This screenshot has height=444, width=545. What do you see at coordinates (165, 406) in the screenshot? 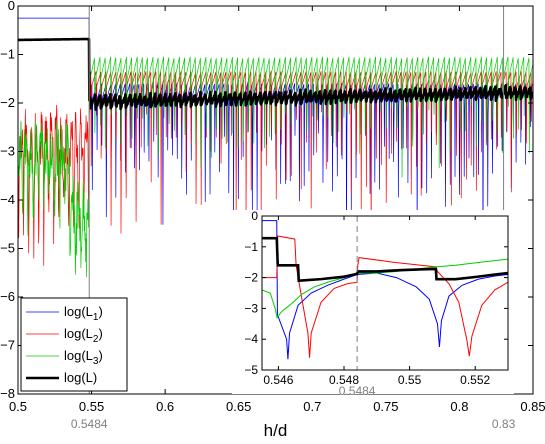
I see `x-tick-label: 0.6` at bounding box center [165, 406].